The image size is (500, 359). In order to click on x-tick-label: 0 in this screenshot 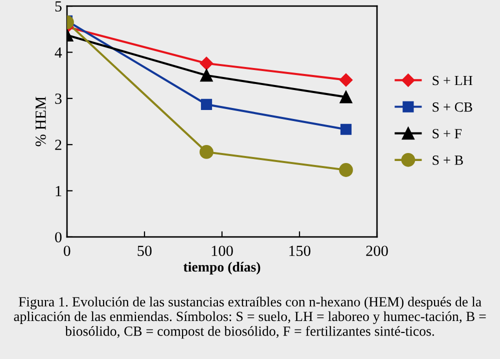, I will do `click(67, 251)`.